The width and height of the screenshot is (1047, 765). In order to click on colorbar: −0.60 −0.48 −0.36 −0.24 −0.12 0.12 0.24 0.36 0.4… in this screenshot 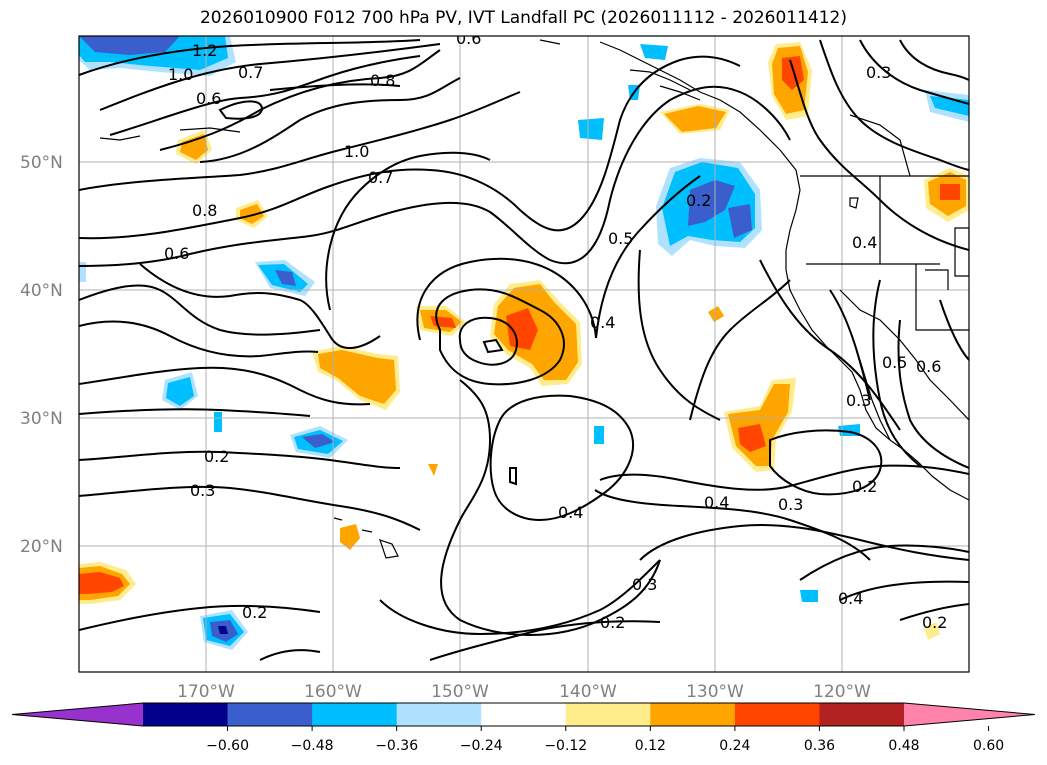, I will do `click(523, 728)`.